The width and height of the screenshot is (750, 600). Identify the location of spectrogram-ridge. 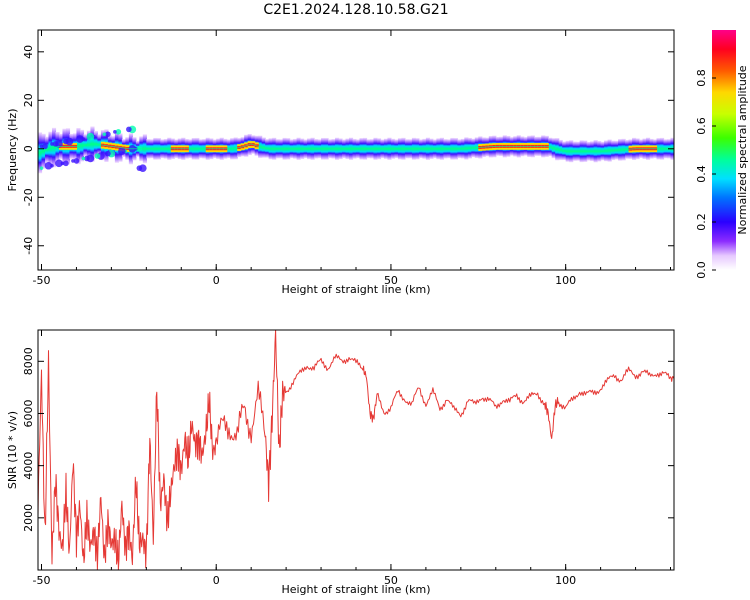
(356, 149).